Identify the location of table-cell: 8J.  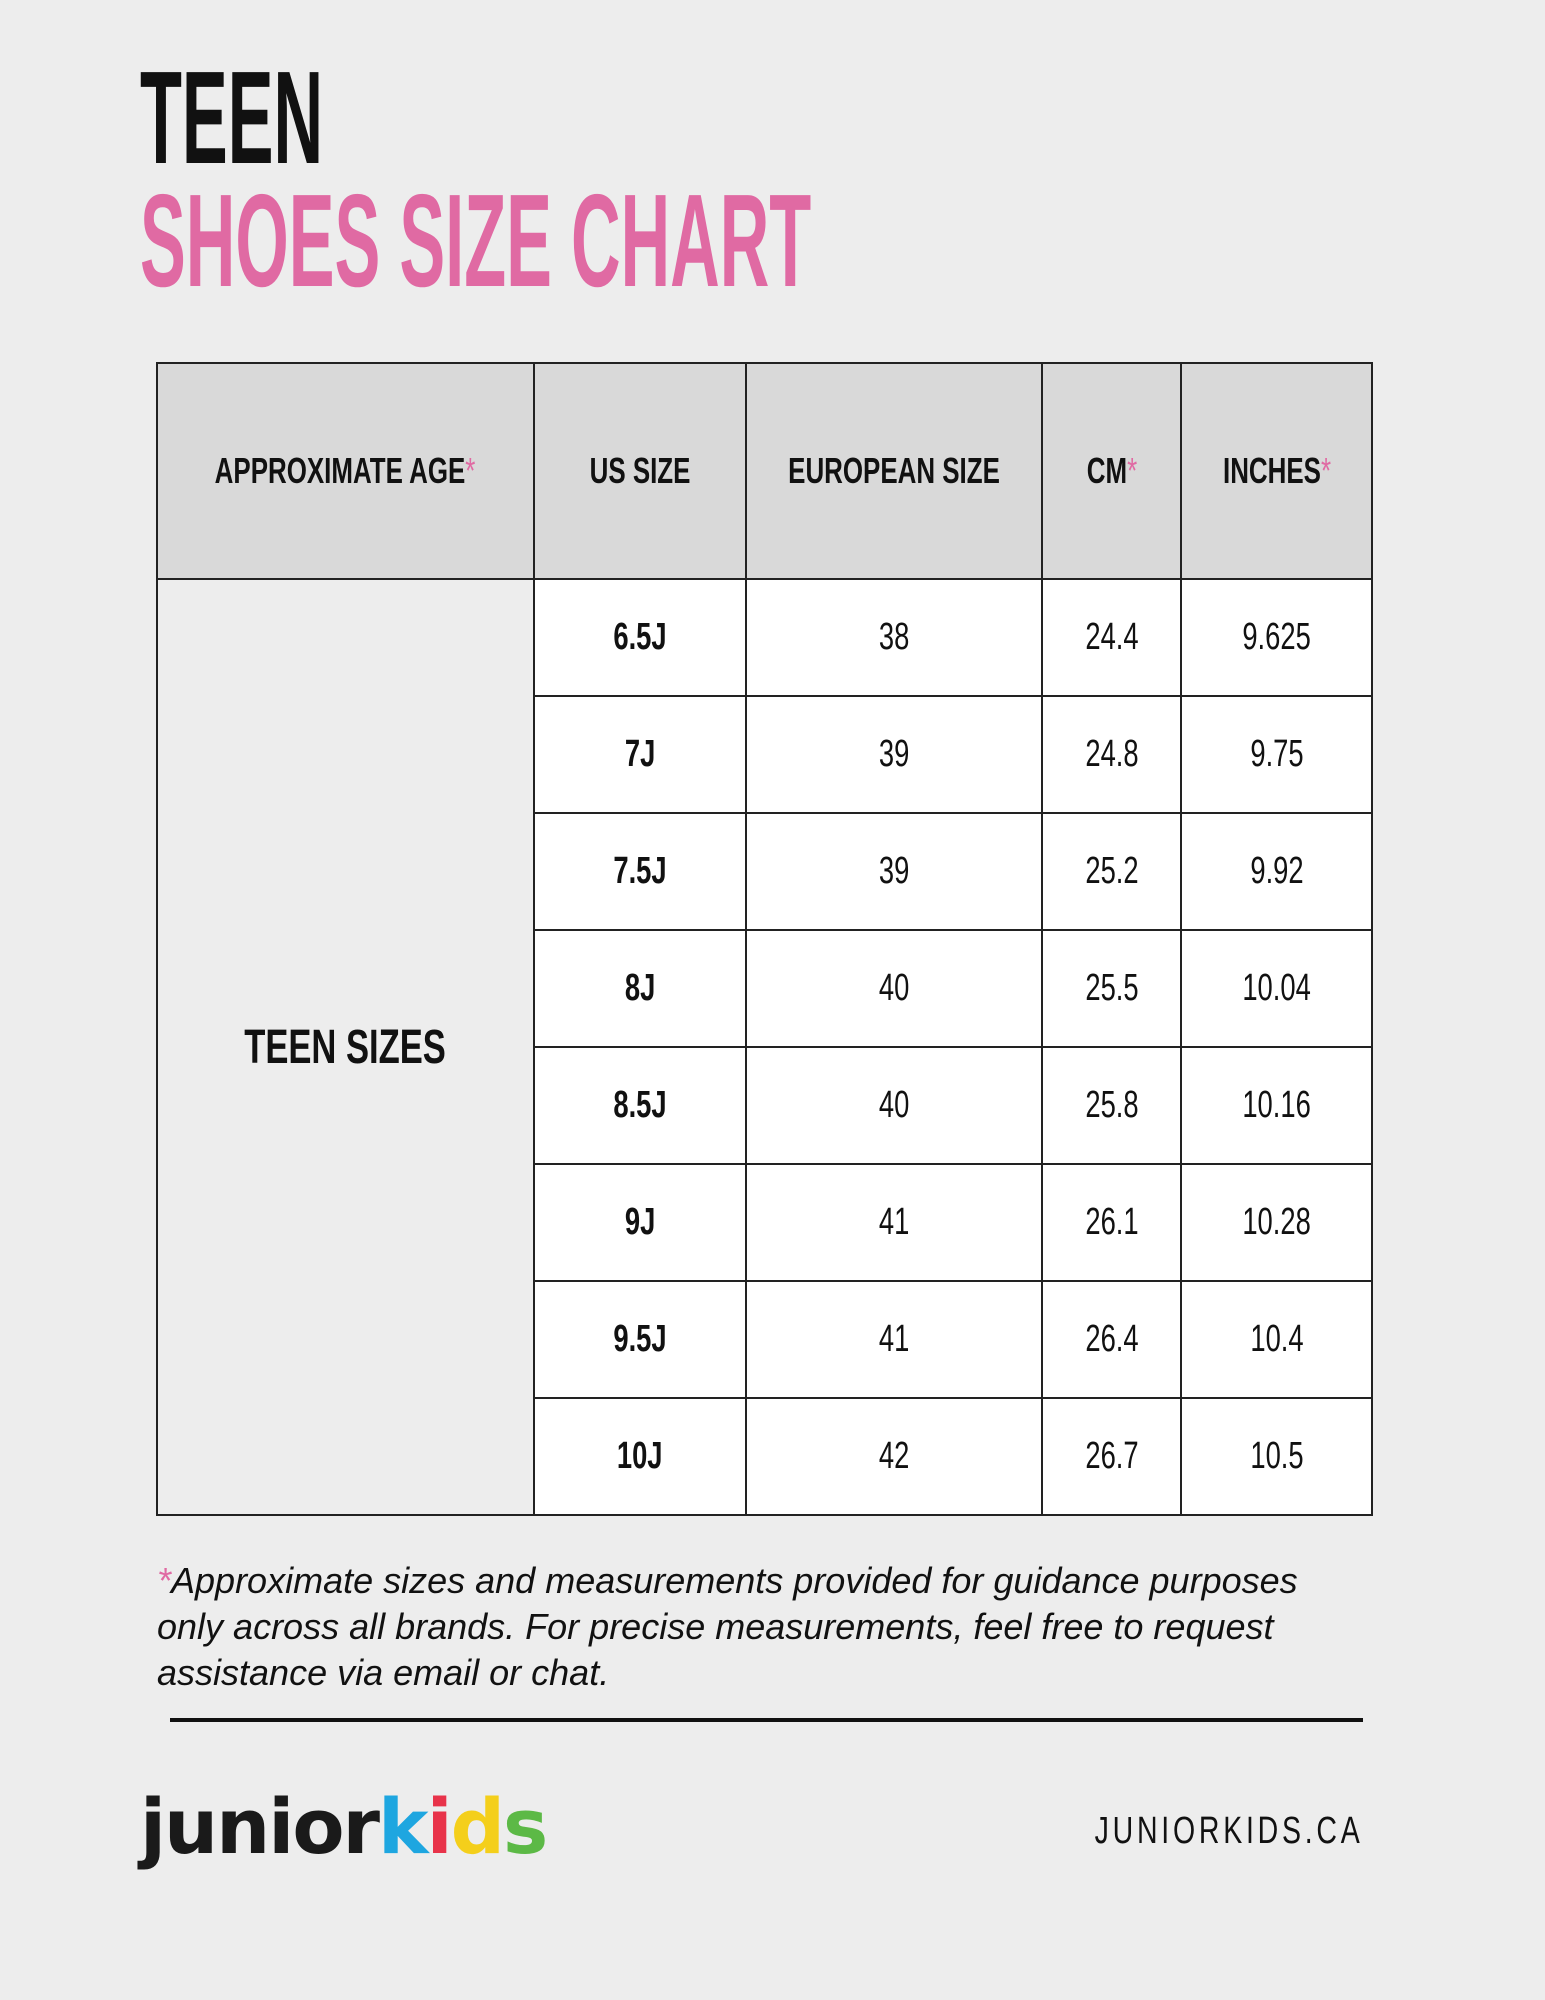
(640, 988).